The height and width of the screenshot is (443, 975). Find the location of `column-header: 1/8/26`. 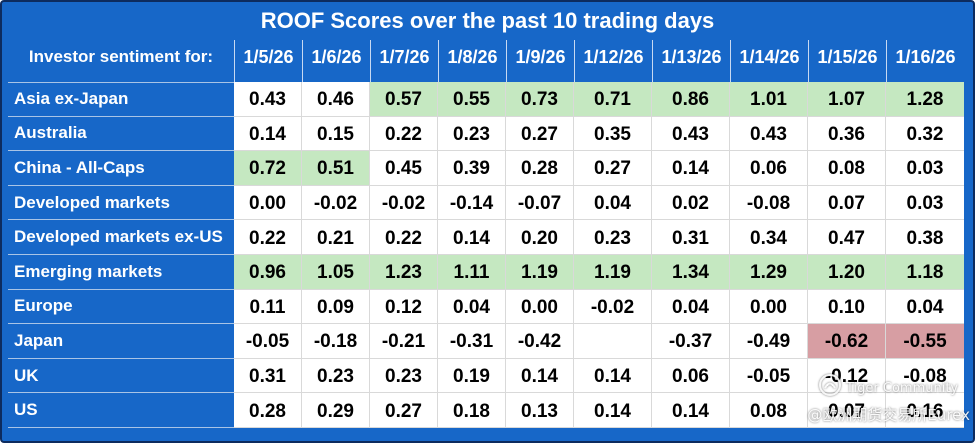

column-header: 1/8/26 is located at coordinates (472, 61).